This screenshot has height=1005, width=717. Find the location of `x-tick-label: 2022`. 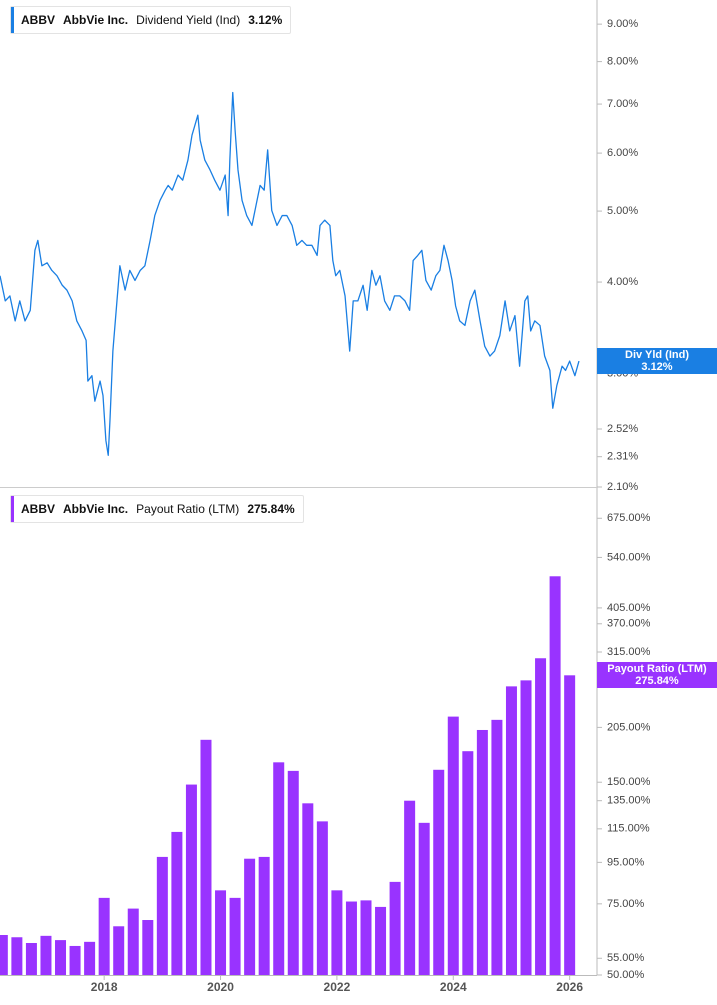

x-tick-label: 2022 is located at coordinates (337, 987).